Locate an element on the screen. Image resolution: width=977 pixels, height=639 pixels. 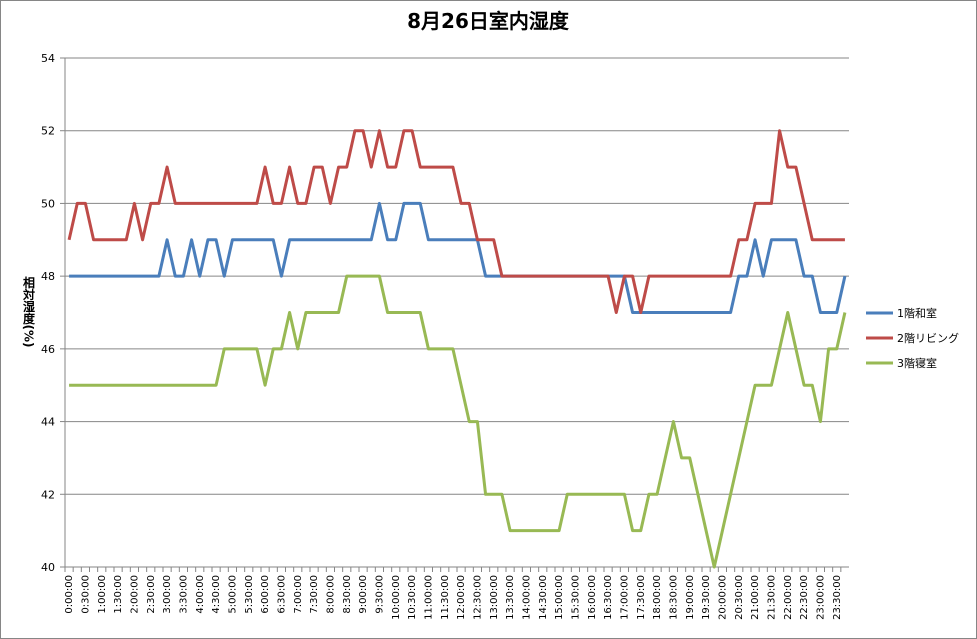
x-tick-label: 17:30:00 is located at coordinates (641, 597).